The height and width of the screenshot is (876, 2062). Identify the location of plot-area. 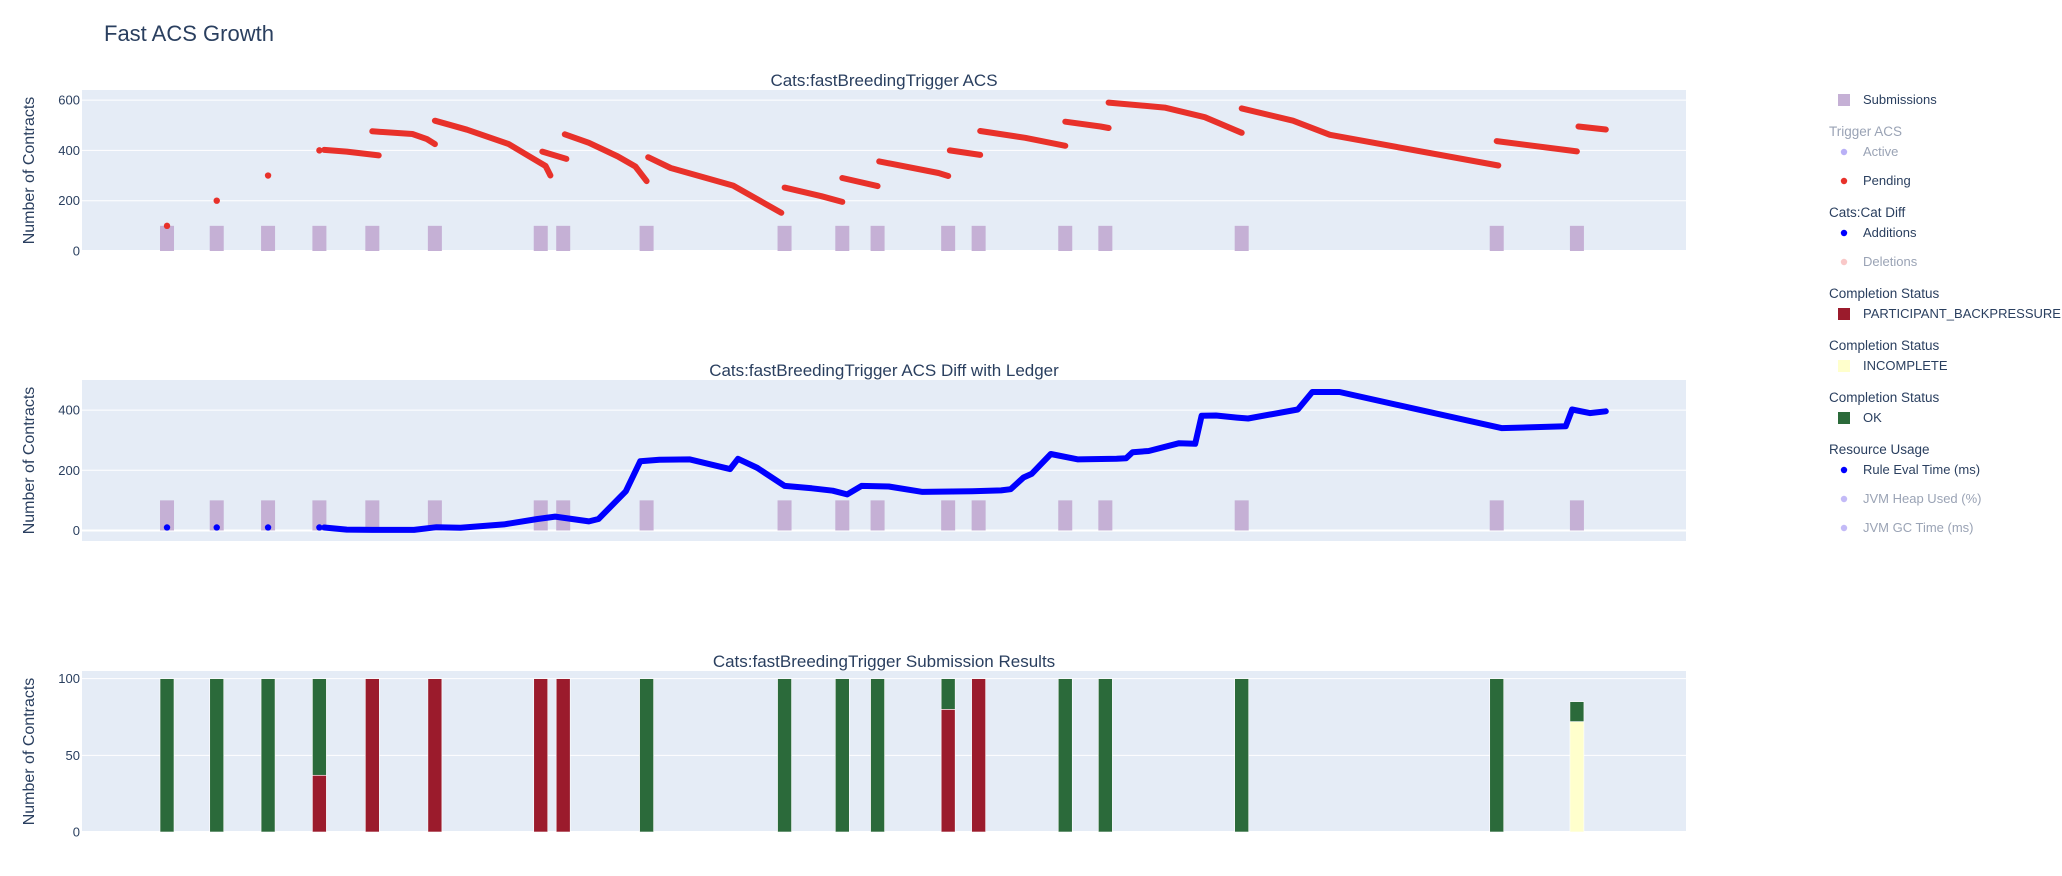
(884, 170).